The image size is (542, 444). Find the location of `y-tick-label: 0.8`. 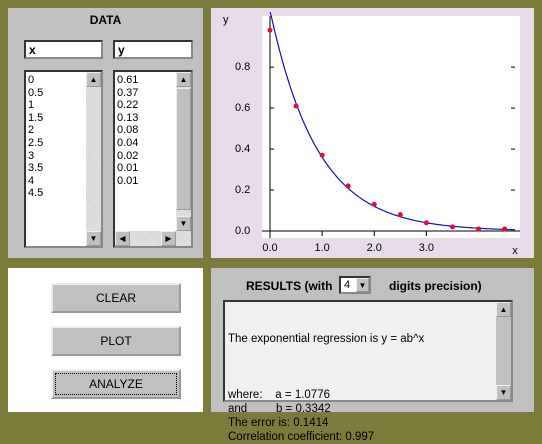

y-tick-label: 0.8 is located at coordinates (242, 67).